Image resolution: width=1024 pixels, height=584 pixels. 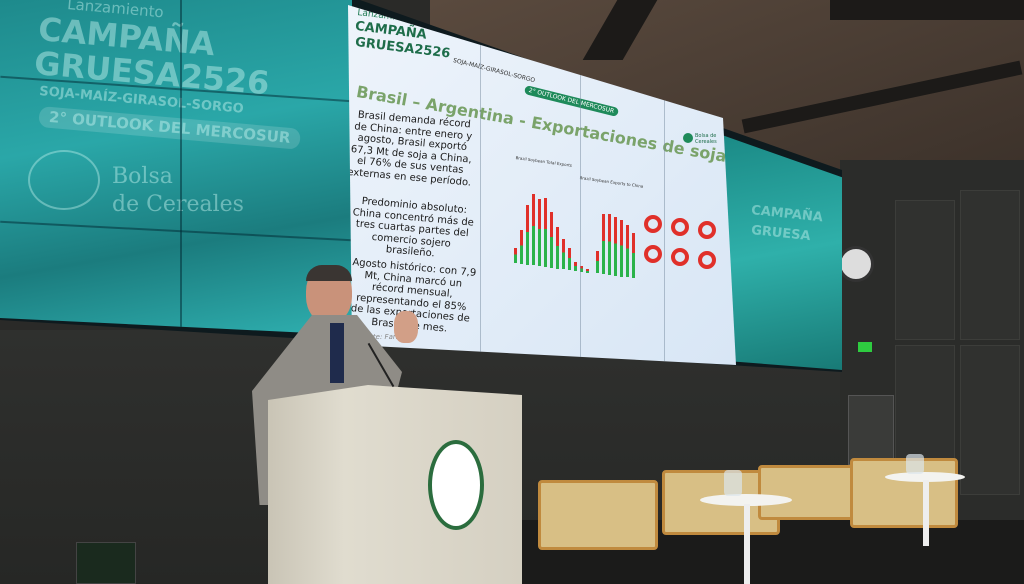 I want to click on export-bar-chart, so click(x=576, y=235).